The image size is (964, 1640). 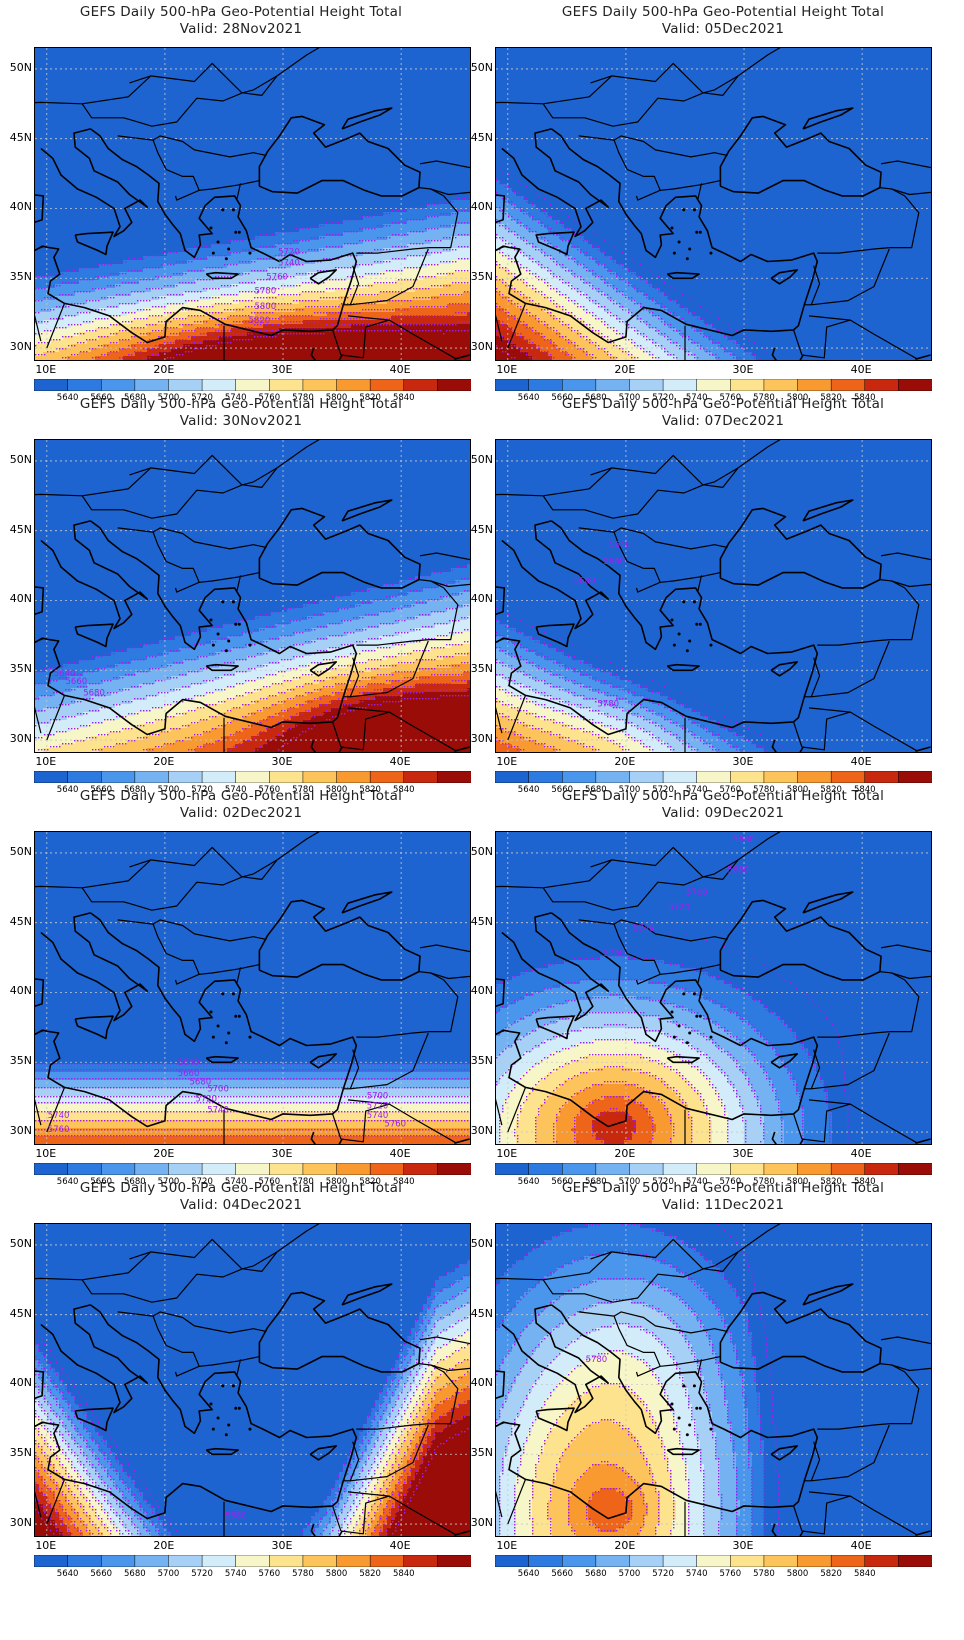 I want to click on colorbar-label: 5700, so click(x=629, y=1574).